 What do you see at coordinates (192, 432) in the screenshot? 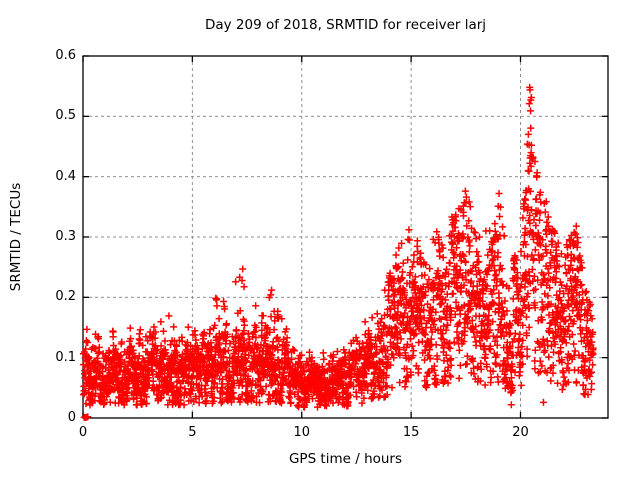
I see `x-tick-label: 5` at bounding box center [192, 432].